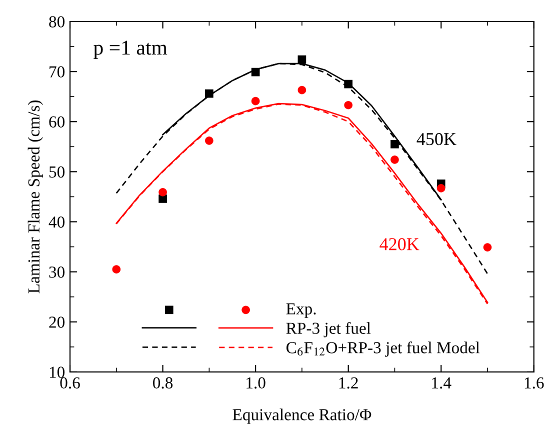  Describe the element at coordinates (57, 322) in the screenshot. I see `y-tick-label: 20` at that location.